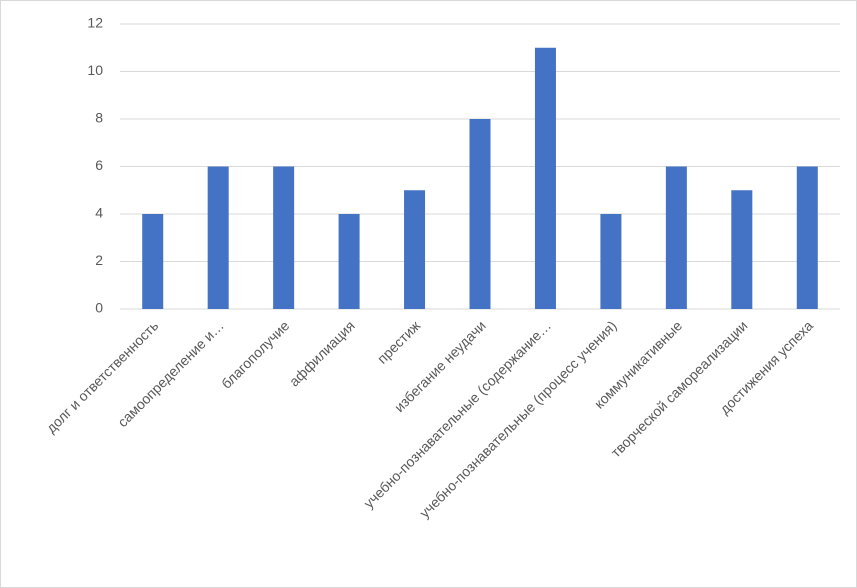 Image resolution: width=857 pixels, height=588 pixels. What do you see at coordinates (99, 165) in the screenshot?
I see `y-tick-label: 6` at bounding box center [99, 165].